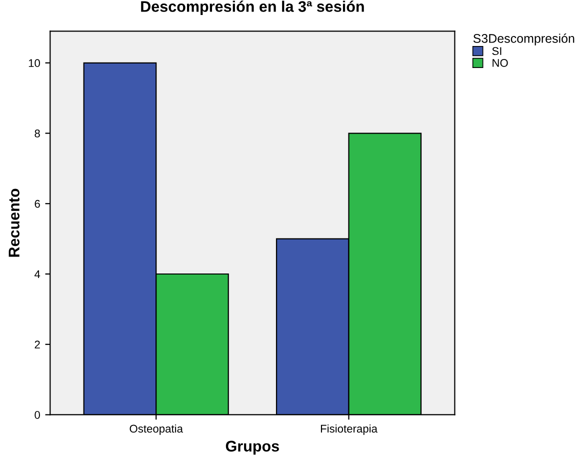 Image resolution: width=583 pixels, height=466 pixels. I want to click on y-tick-label: 0, so click(37, 415).